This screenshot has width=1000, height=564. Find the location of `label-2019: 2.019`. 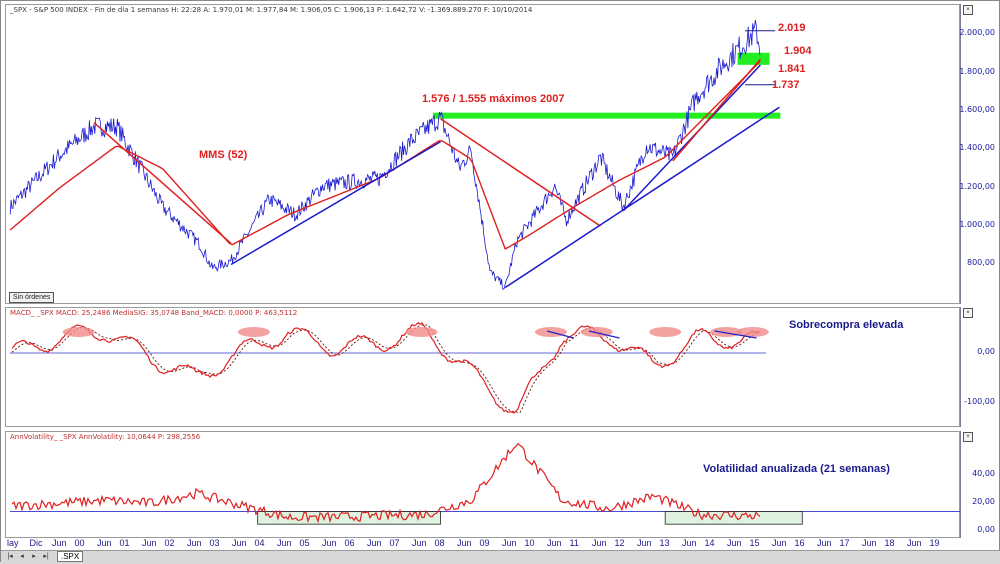

label-2019: 2.019 is located at coordinates (792, 28).